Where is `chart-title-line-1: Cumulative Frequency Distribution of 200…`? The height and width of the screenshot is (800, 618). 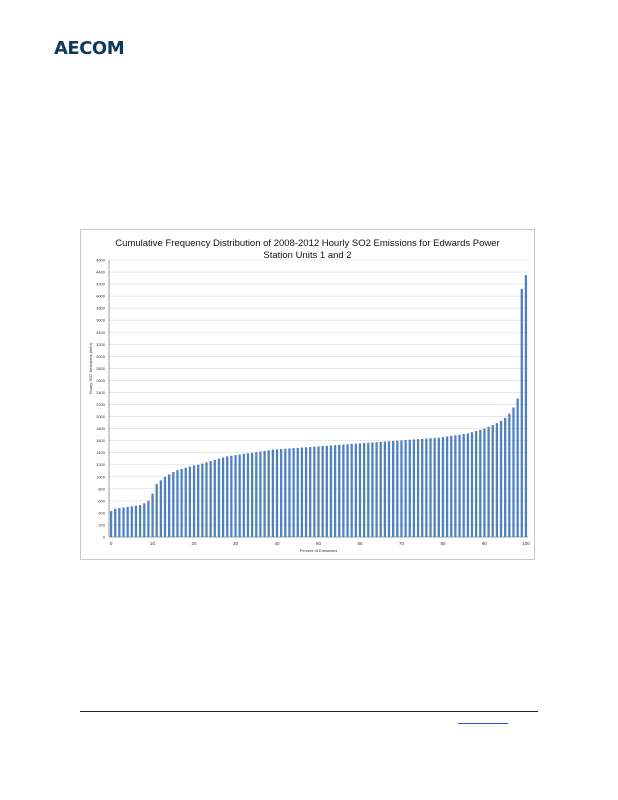 chart-title-line-1: Cumulative Frequency Distribution of 200… is located at coordinates (307, 243).